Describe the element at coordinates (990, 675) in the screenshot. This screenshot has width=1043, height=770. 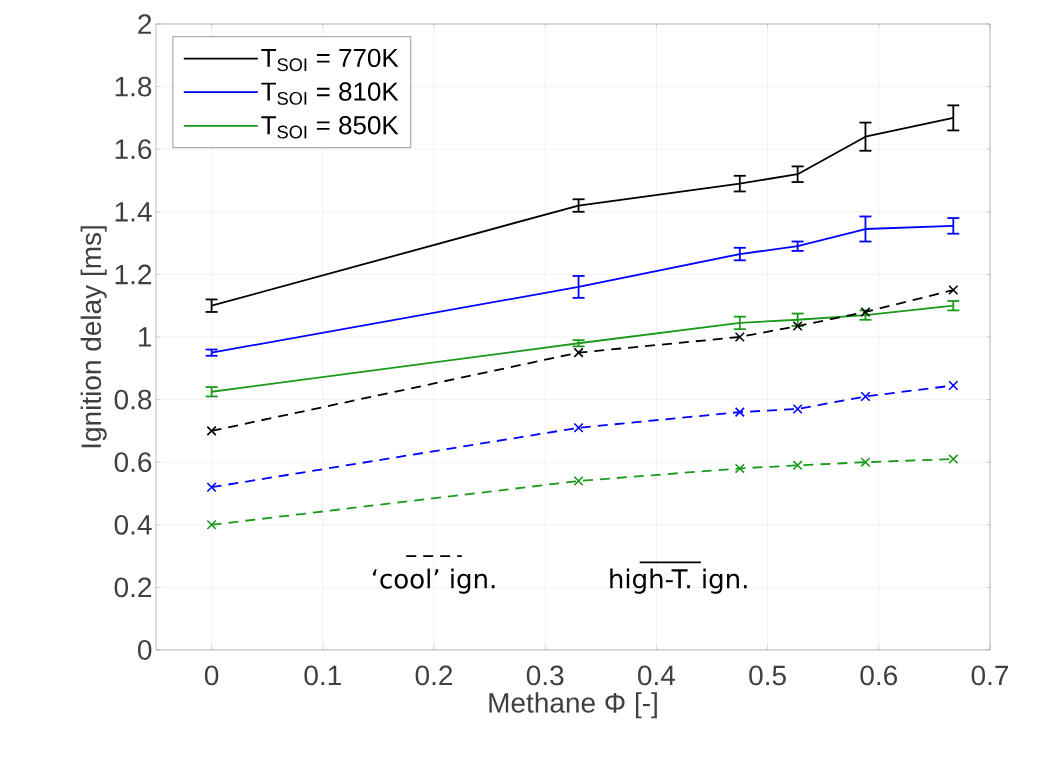
I see `x-tick-label: 0.7` at that location.